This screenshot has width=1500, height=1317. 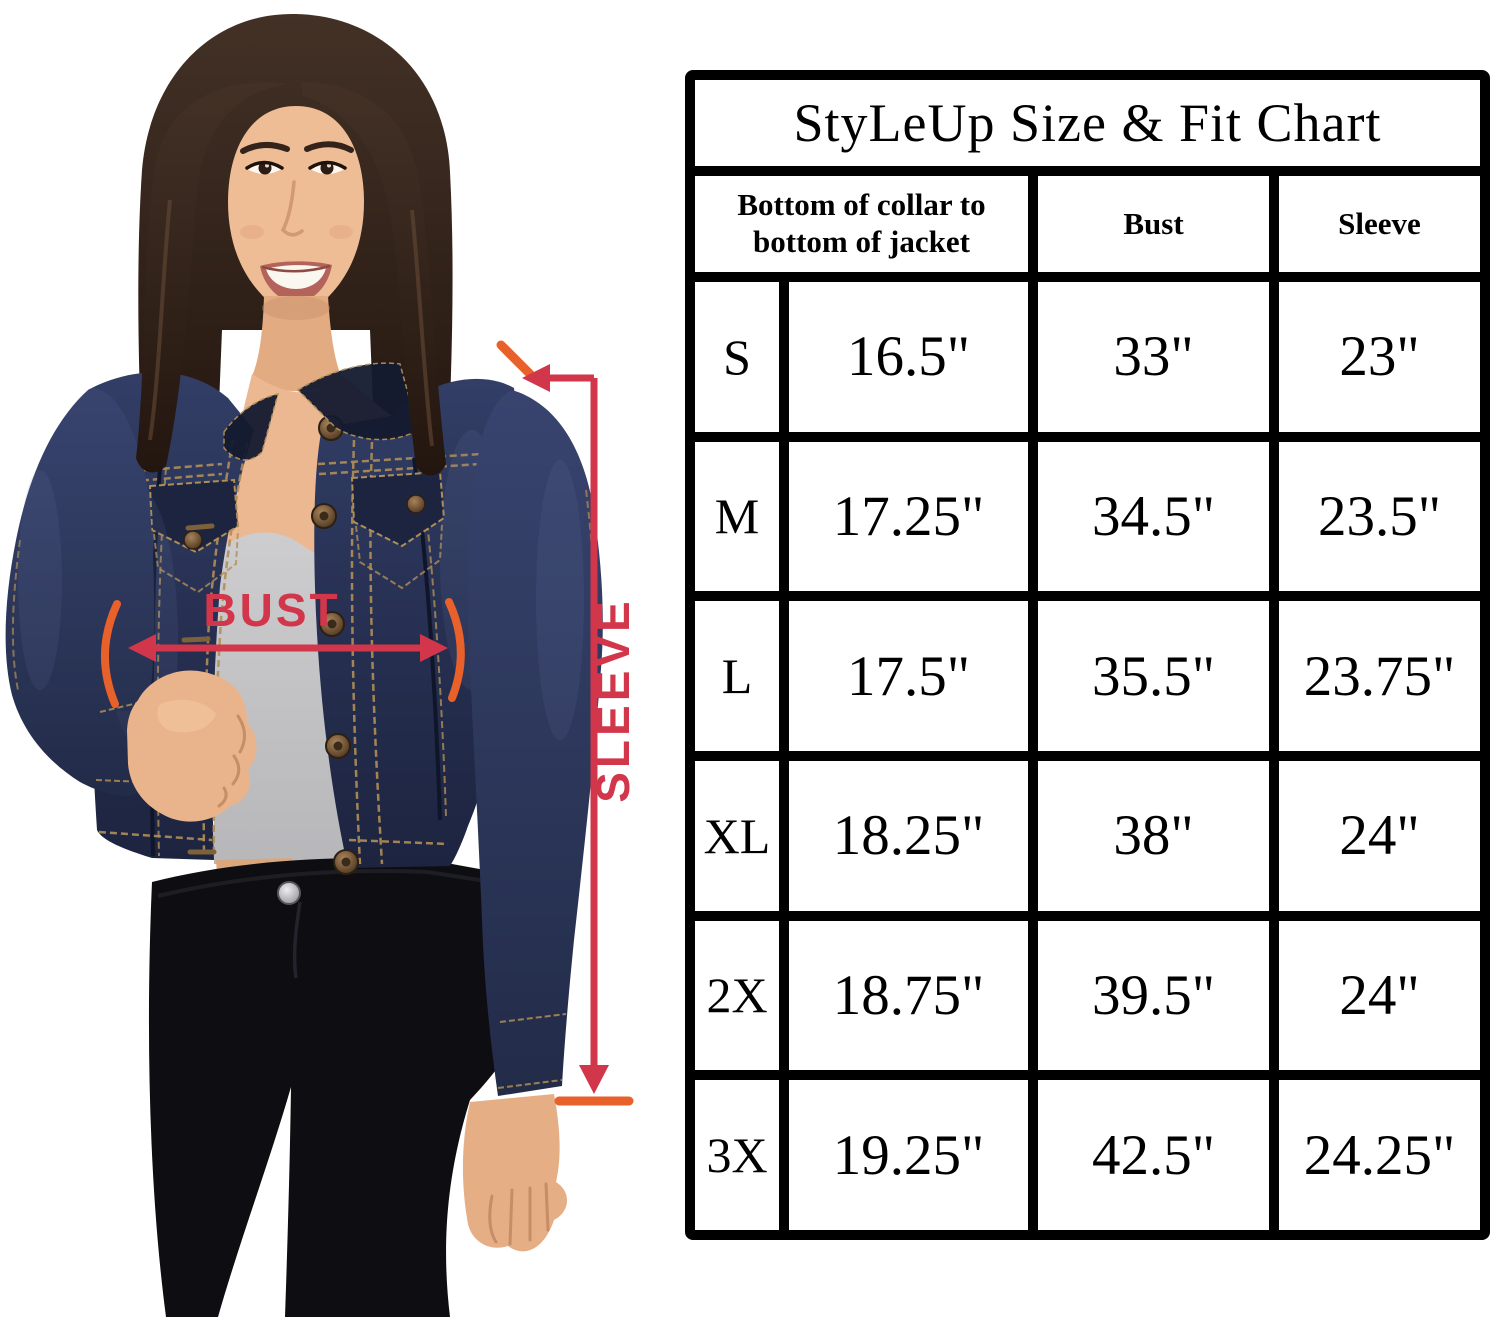 I want to click on bust-arrow-right-head, so click(x=434, y=648).